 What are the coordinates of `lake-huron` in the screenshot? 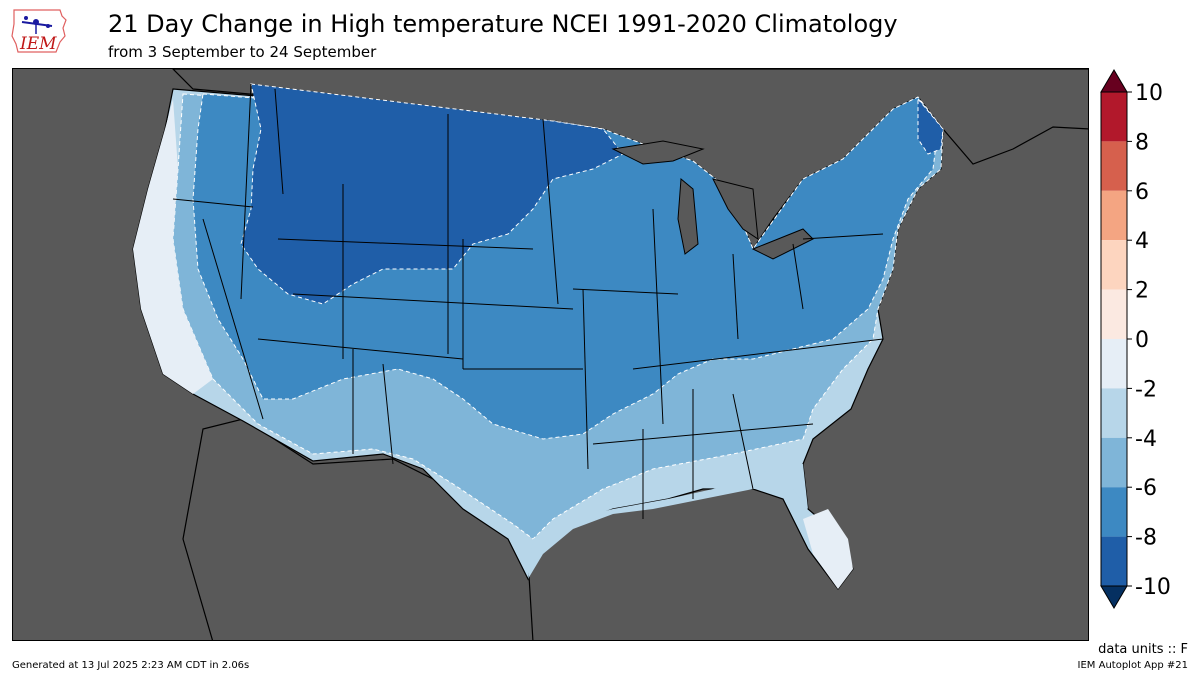 It's located at (735, 209).